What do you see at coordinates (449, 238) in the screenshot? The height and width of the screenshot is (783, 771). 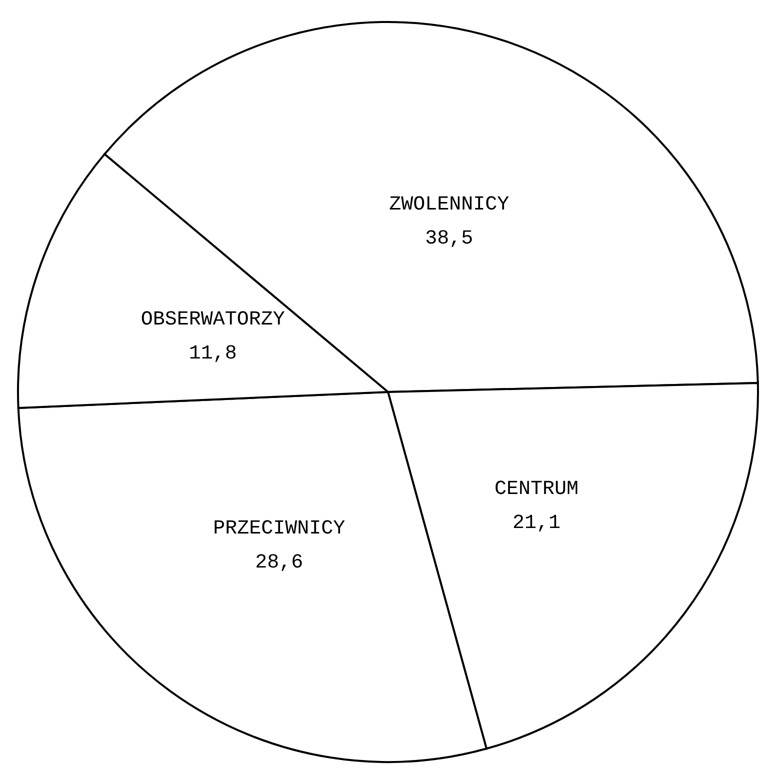 I see `data-label: 38,5` at bounding box center [449, 238].